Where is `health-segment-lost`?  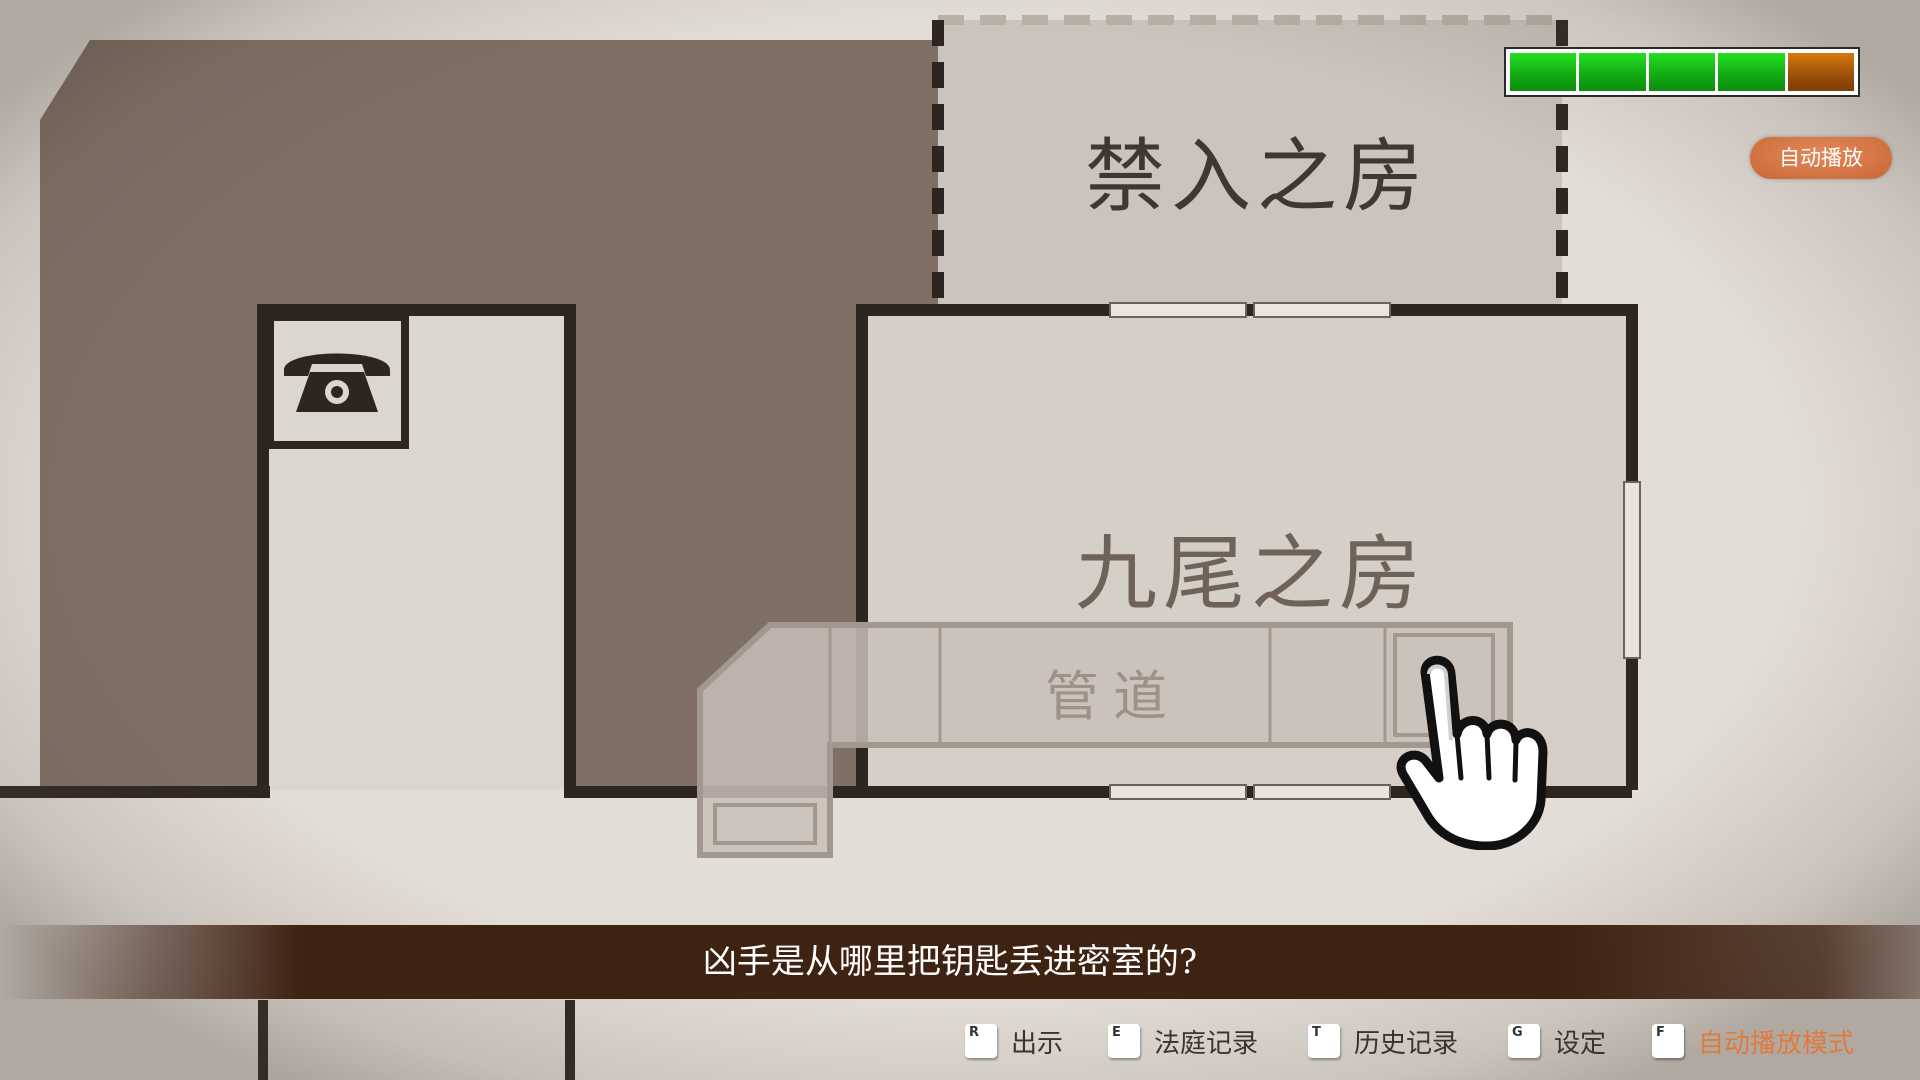
health-segment-lost is located at coordinates (1821, 72).